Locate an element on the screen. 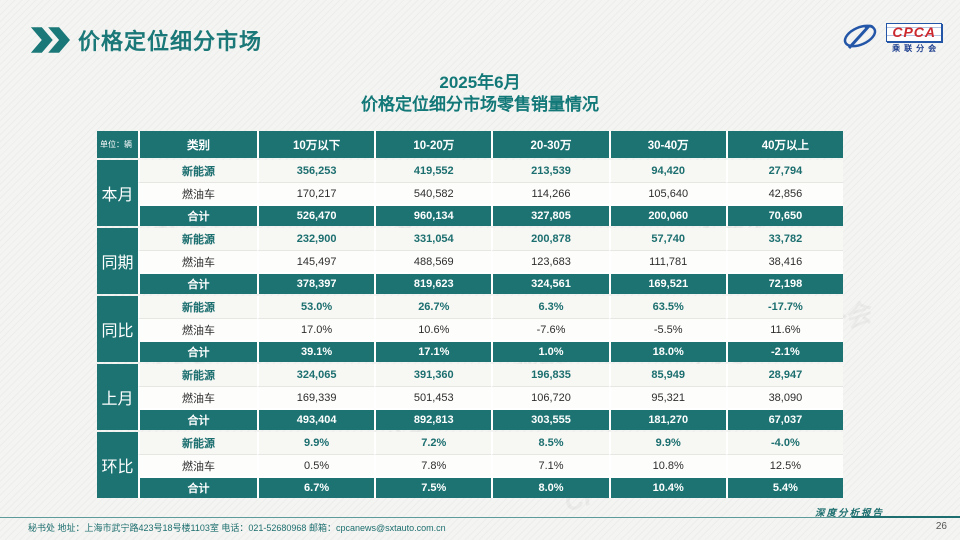  column-header: 类别 is located at coordinates (197, 144).